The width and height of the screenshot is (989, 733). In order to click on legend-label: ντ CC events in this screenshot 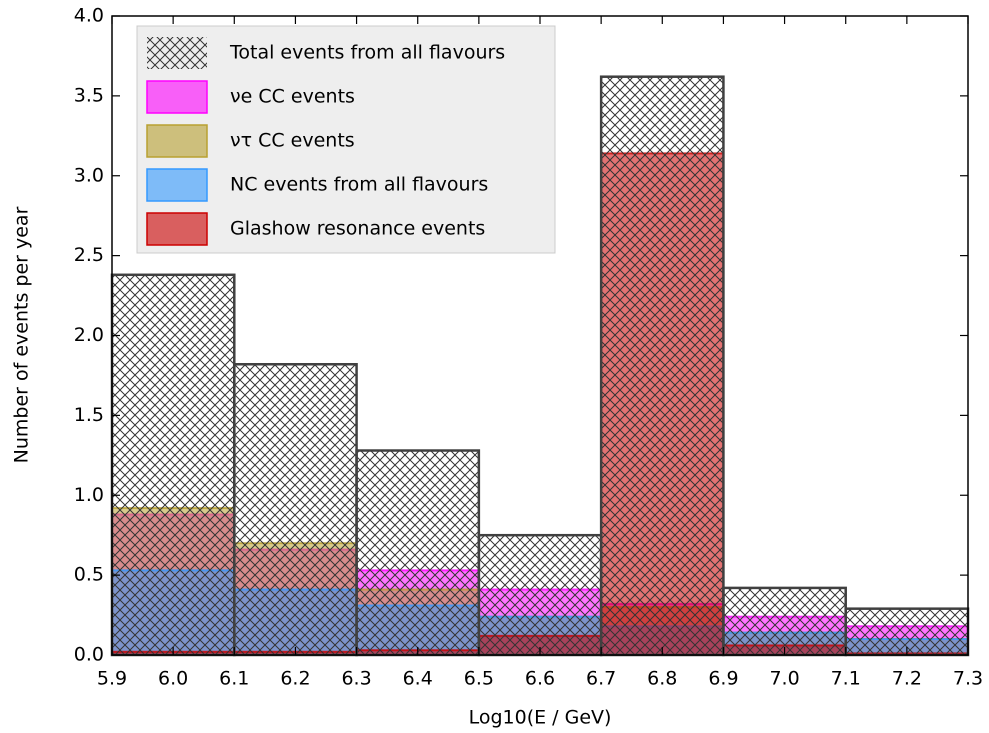, I will do `click(292, 141)`.